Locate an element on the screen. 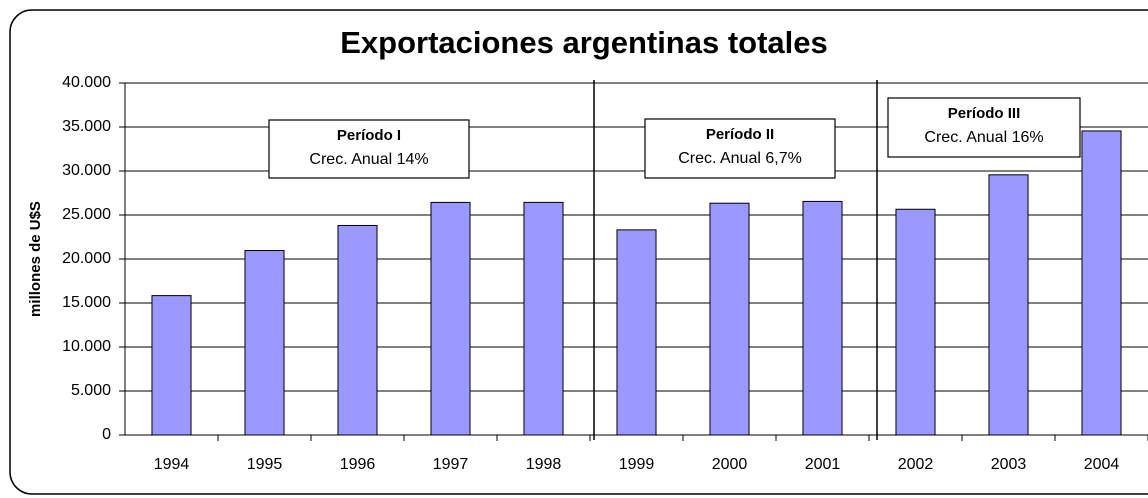 The width and height of the screenshot is (1148, 498). chart-title: Exportaciones argentinas totales is located at coordinates (584, 42).